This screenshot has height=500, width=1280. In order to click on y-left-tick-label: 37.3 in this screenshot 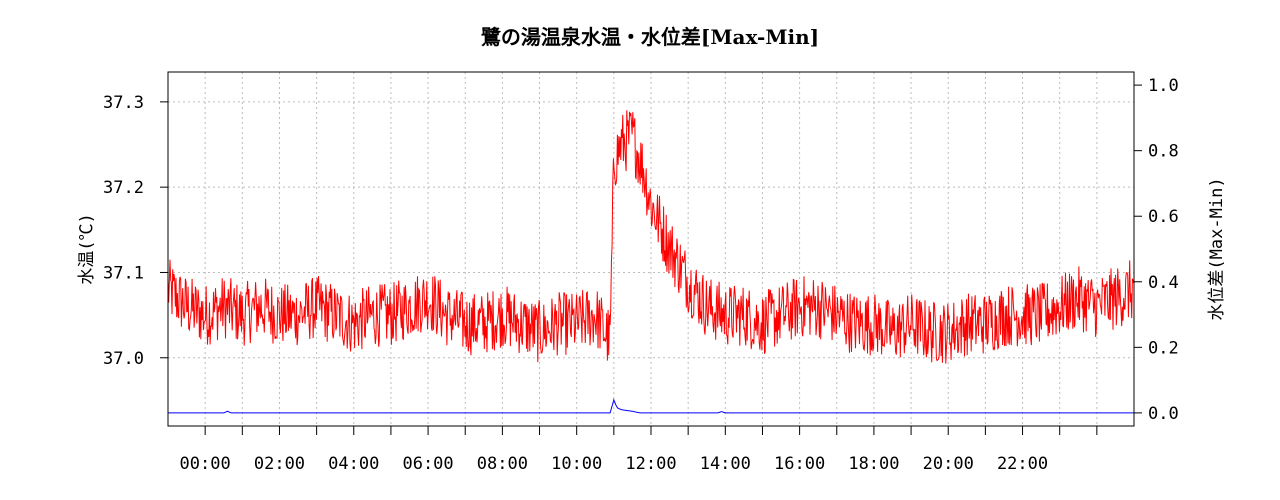, I will do `click(123, 103)`.